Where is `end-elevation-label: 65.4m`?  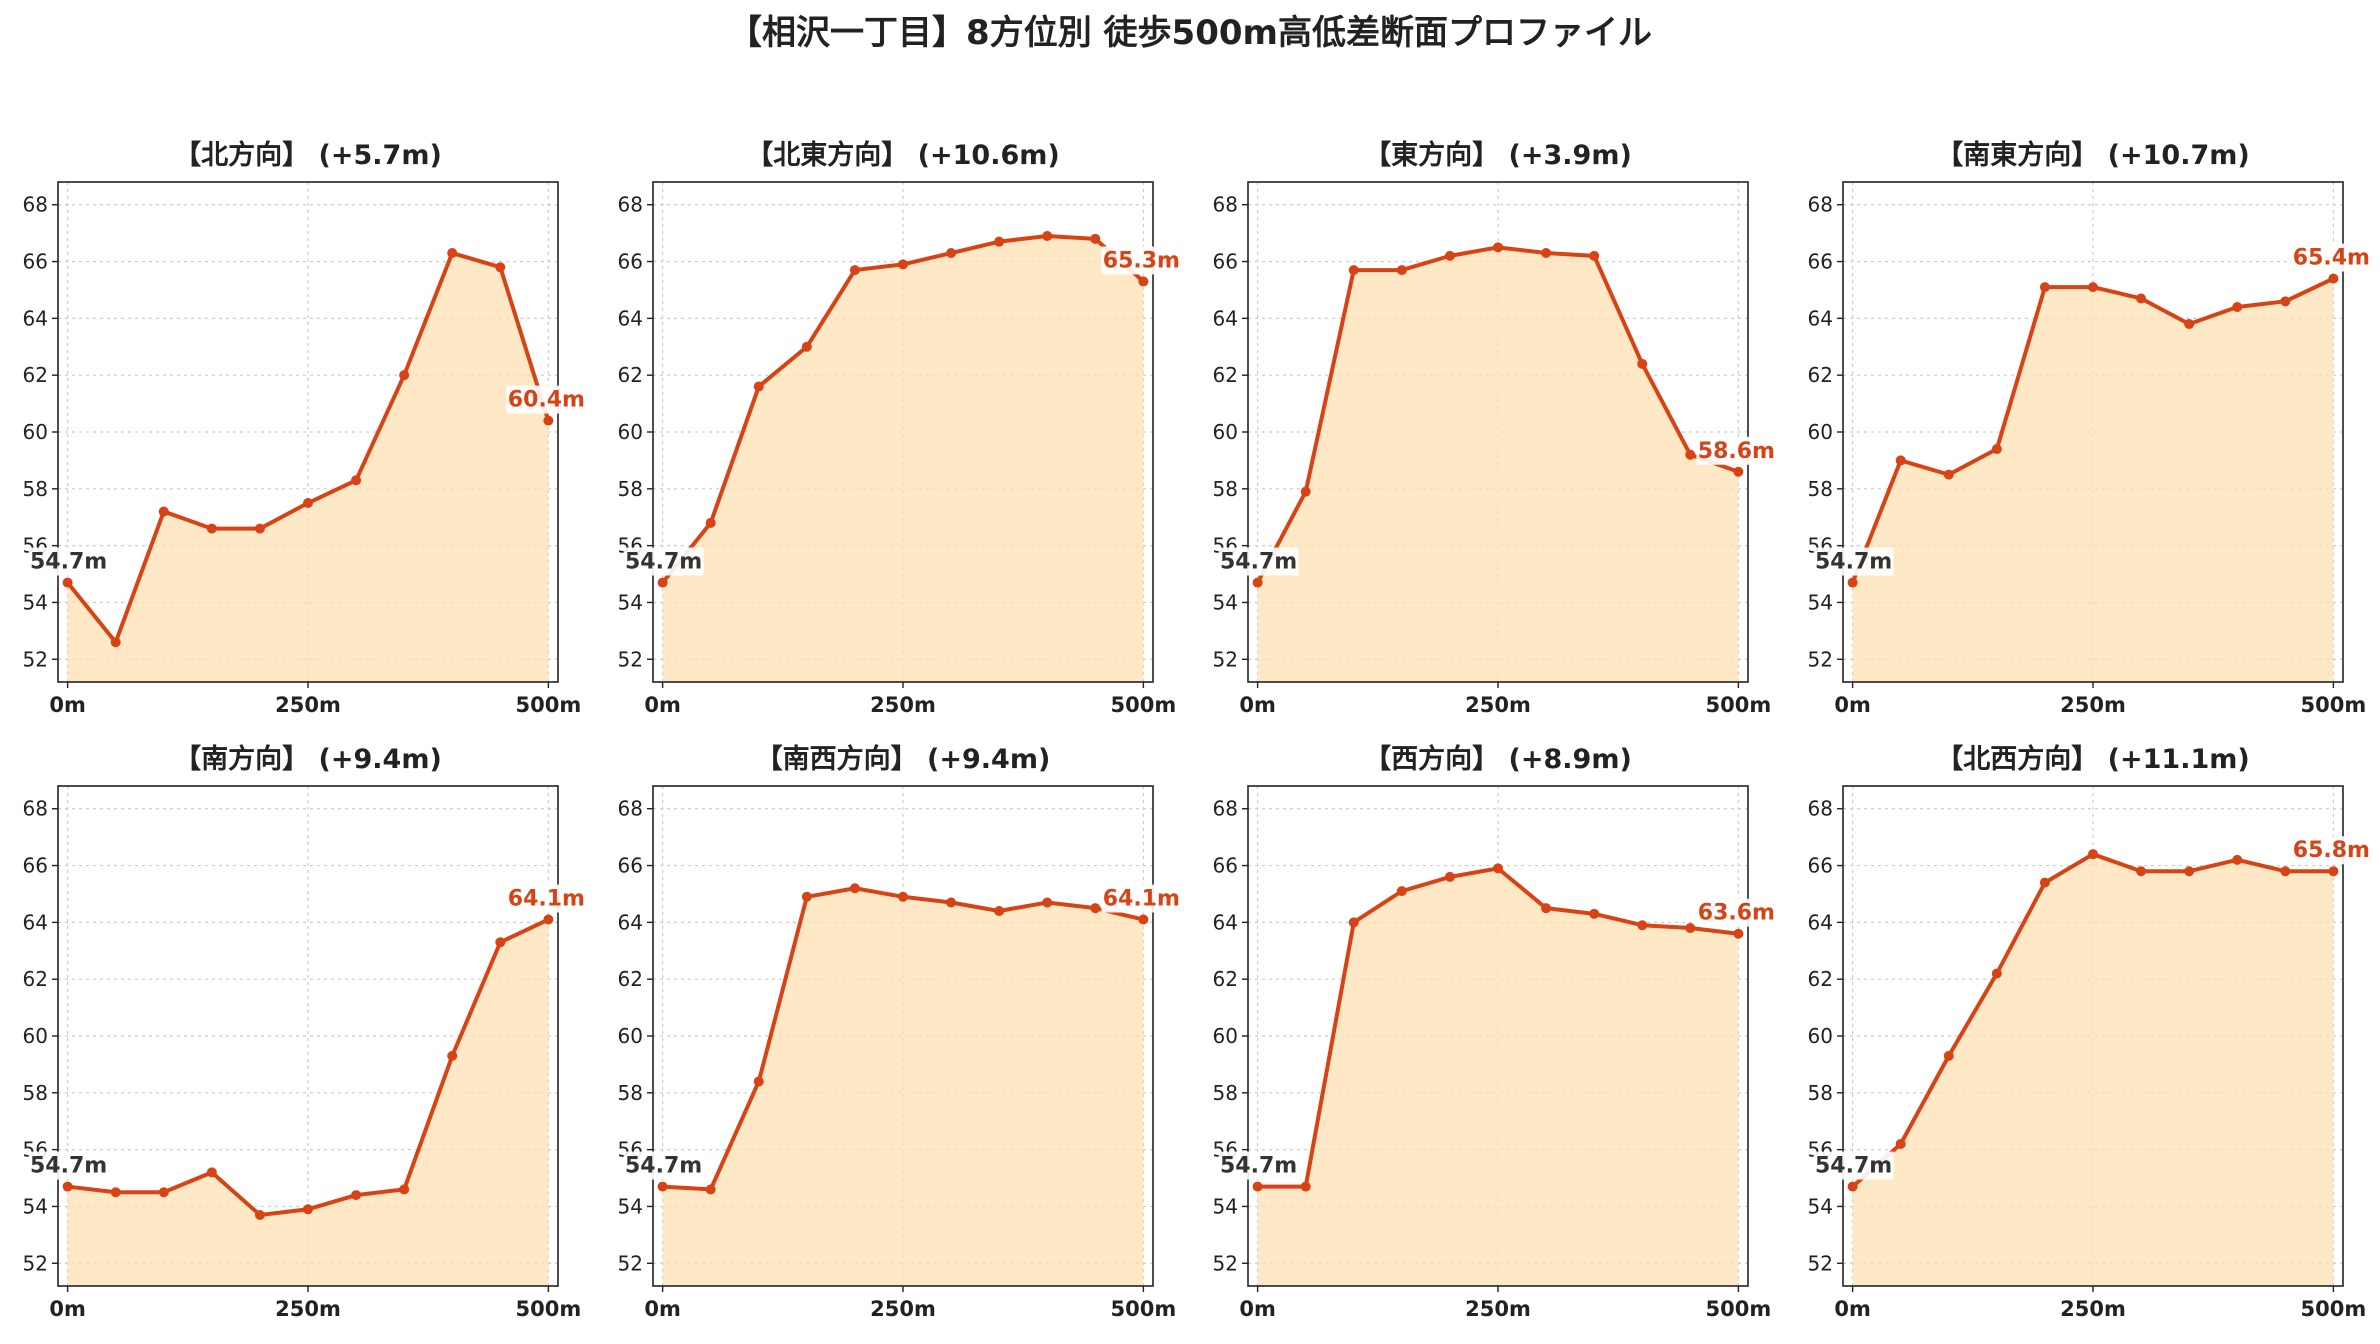 end-elevation-label: 65.4m is located at coordinates (2331, 258).